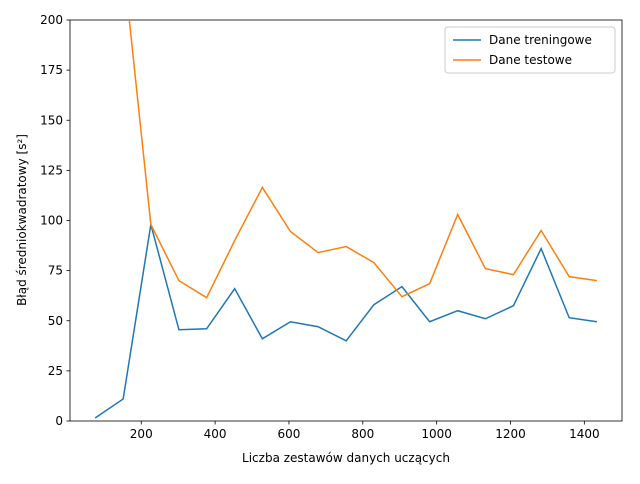  What do you see at coordinates (51, 70) in the screenshot?
I see `y-tick-label: 175` at bounding box center [51, 70].